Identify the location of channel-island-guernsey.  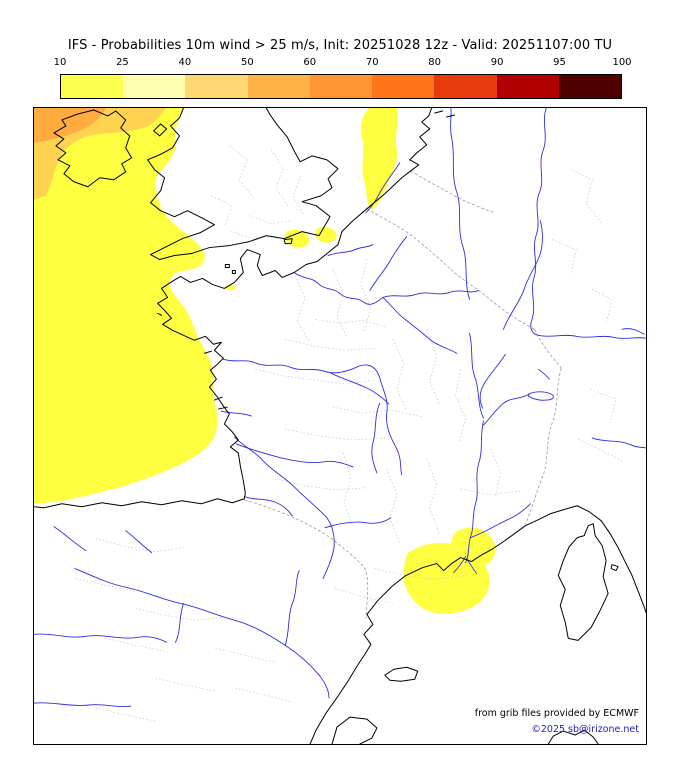
(227, 266).